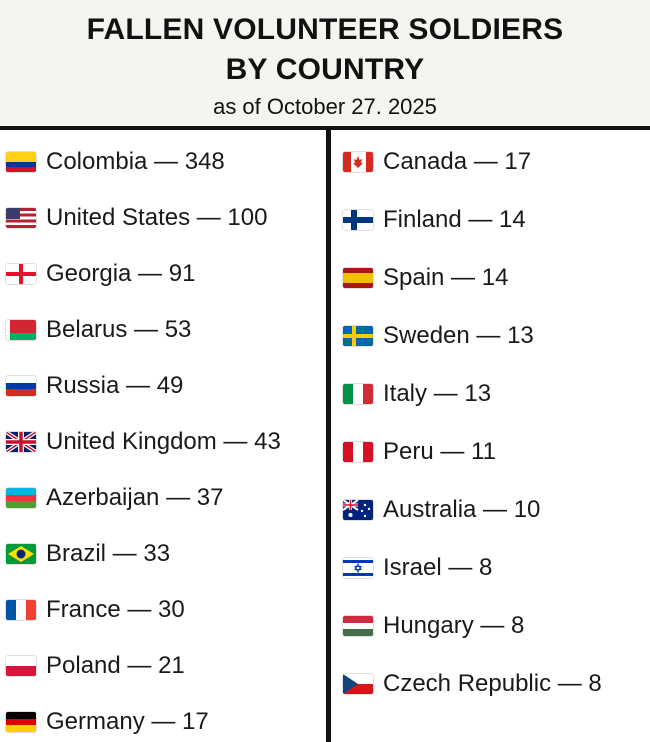  What do you see at coordinates (439, 451) in the screenshot?
I see `country-label: Peru — 11` at bounding box center [439, 451].